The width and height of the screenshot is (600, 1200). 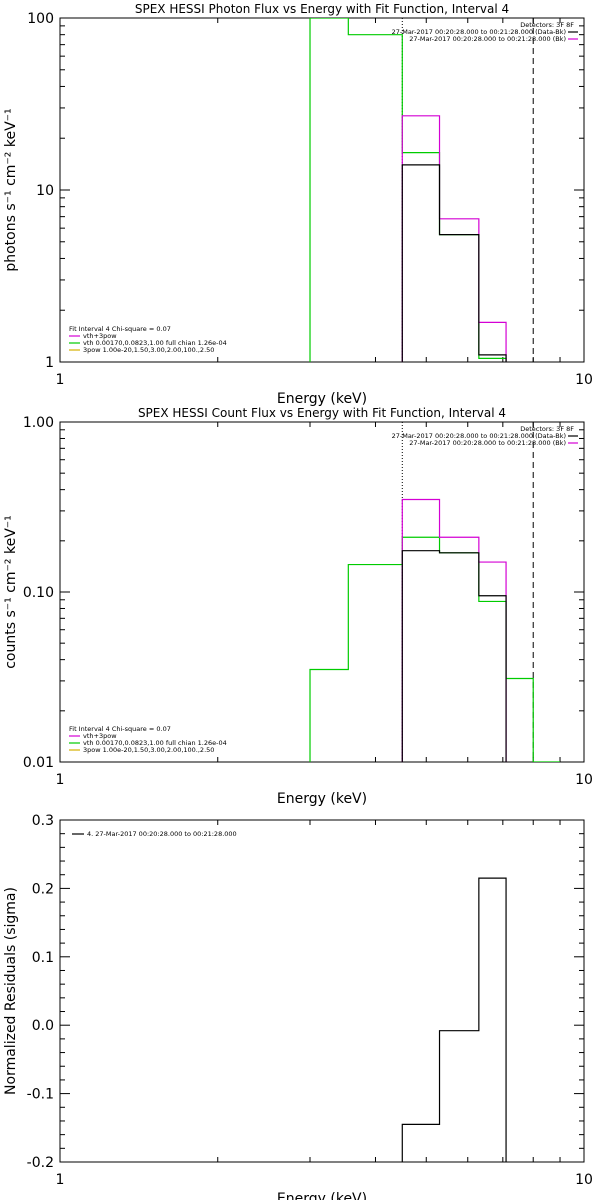 I want to click on y-tick-label: 0.10, so click(x=38, y=593).